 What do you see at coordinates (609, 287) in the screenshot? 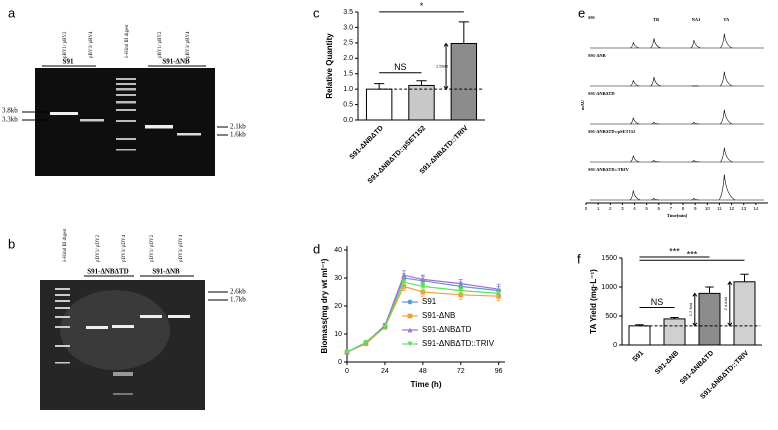
I see `y-tick-label: 1000` at bounding box center [609, 287].